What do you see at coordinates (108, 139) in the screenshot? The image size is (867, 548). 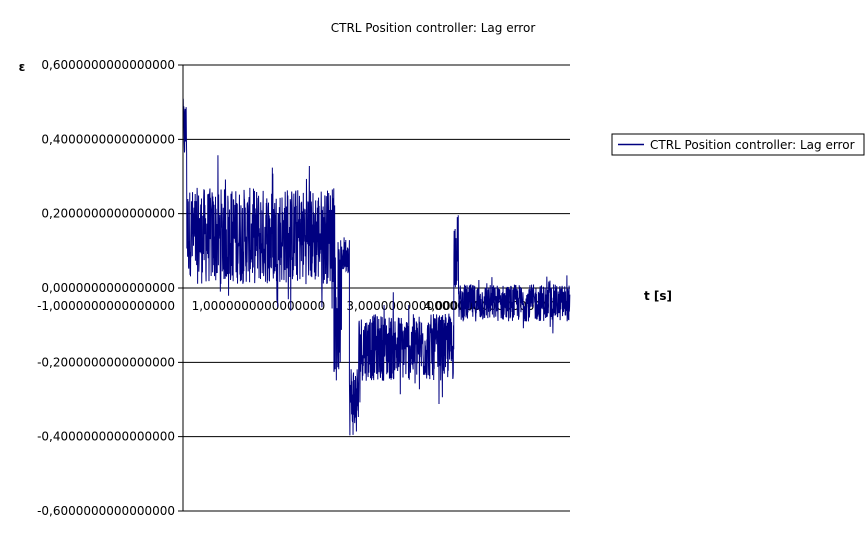 I see `y-tick-label: 0,4000000000000000` at bounding box center [108, 139].